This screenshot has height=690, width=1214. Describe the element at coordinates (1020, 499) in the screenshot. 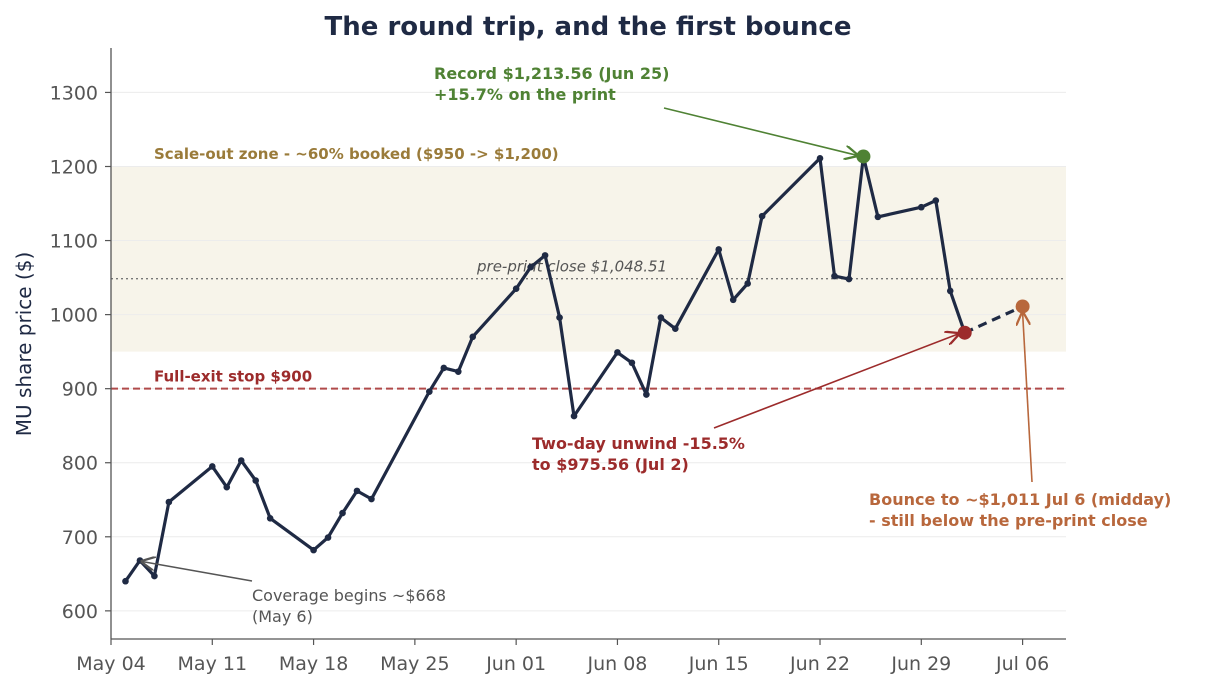

I see `bounce-annotation-line: Bounce to ~$1,011 Jul 6 (midday)` at that location.